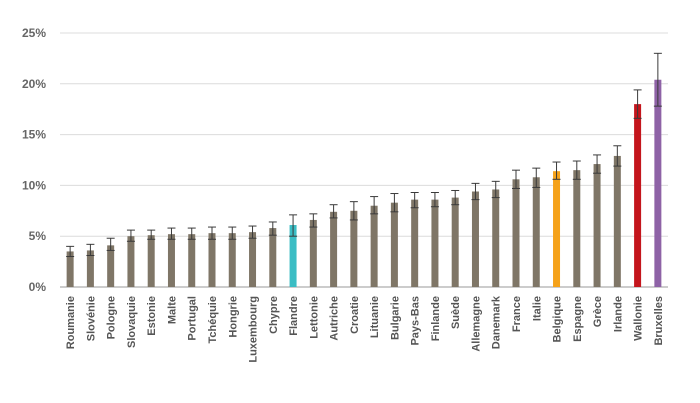 This screenshot has width=700, height=403. Describe the element at coordinates (375, 317) in the screenshot. I see `x-tick-label: Lituanie` at that location.